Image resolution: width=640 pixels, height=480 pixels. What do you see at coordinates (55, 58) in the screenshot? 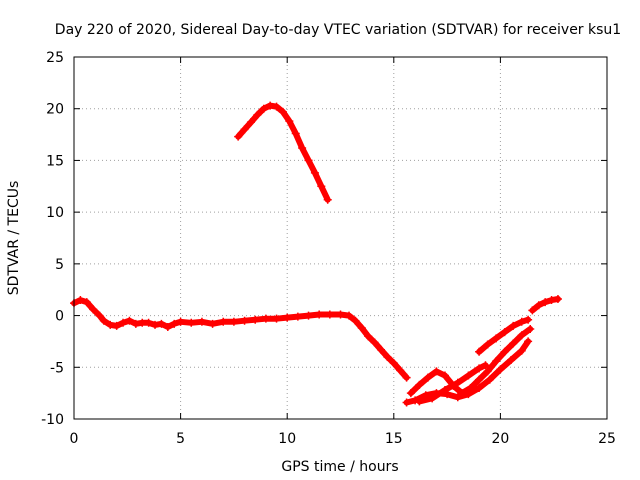
I see `y-tick-label: 25` at bounding box center [55, 58].